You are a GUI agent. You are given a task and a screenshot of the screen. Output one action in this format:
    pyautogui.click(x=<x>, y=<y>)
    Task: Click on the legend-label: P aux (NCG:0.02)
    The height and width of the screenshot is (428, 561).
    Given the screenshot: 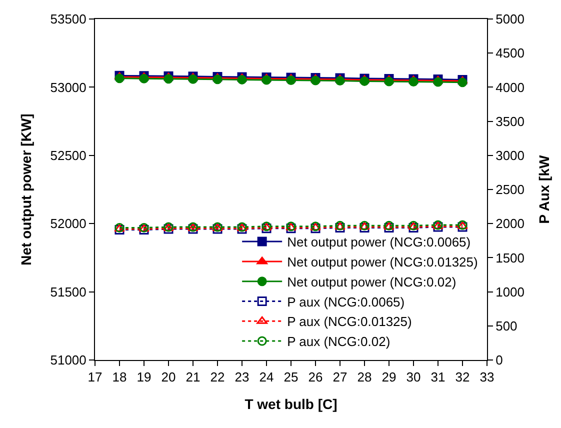 What is the action you would take?
    pyautogui.click(x=338, y=342)
    